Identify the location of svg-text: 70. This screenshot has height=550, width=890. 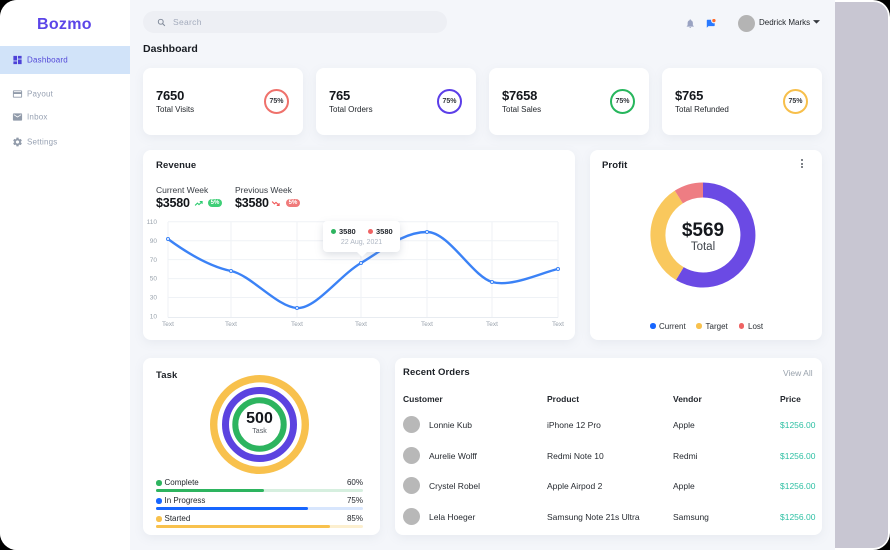
(154, 260).